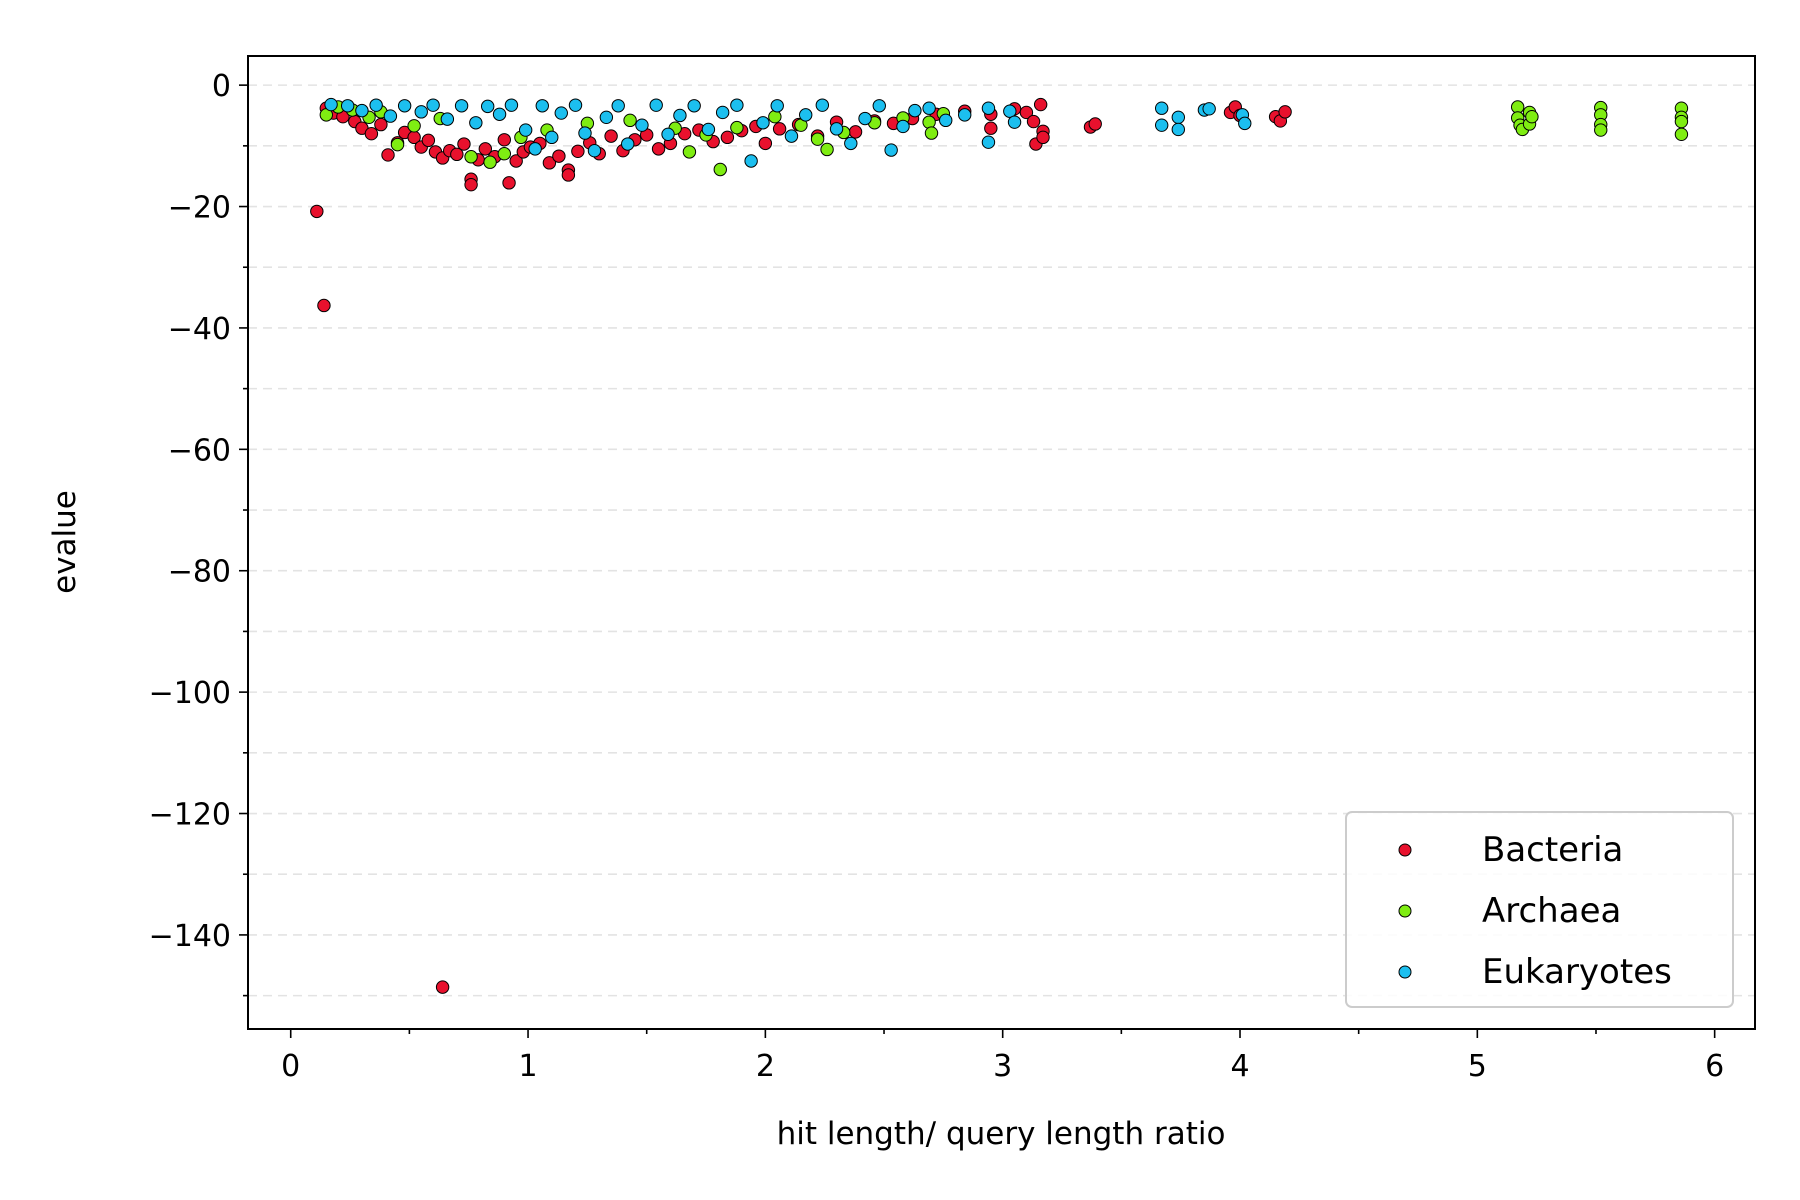  I want to click on series-eukaryotes, so click(788, 132).